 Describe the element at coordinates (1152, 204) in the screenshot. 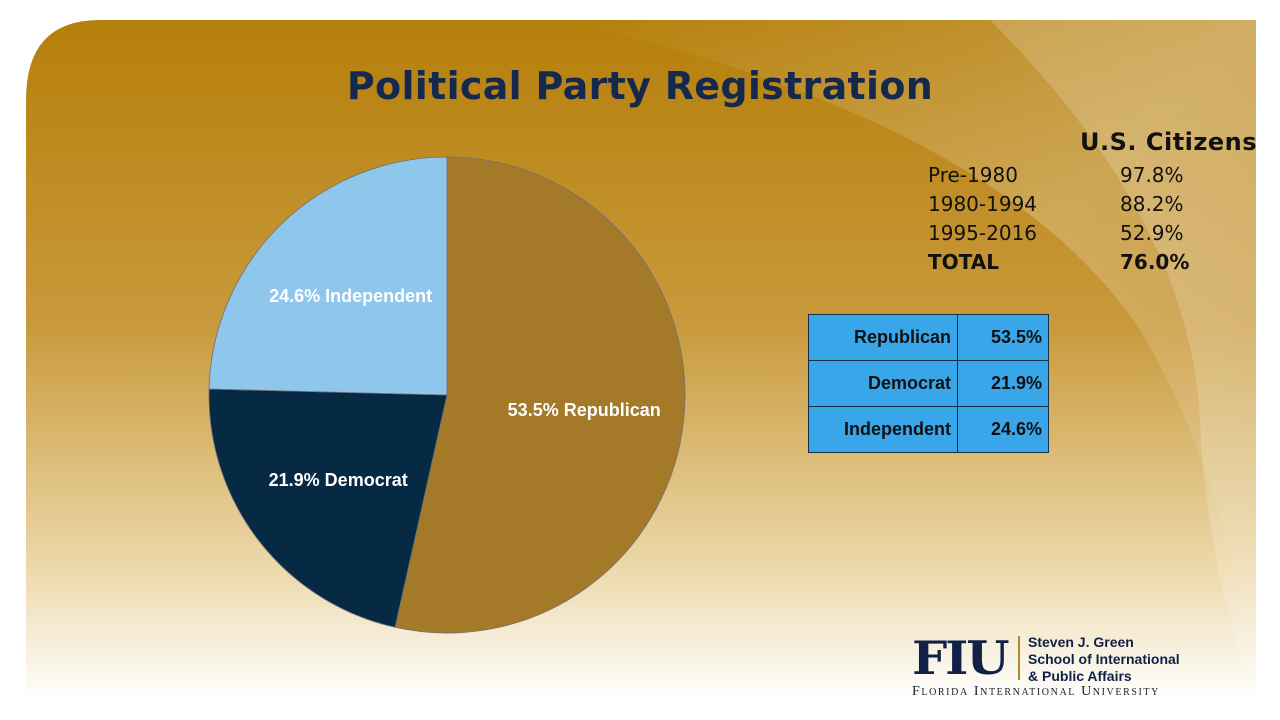

I see `citizens-percent: 88.2%` at that location.